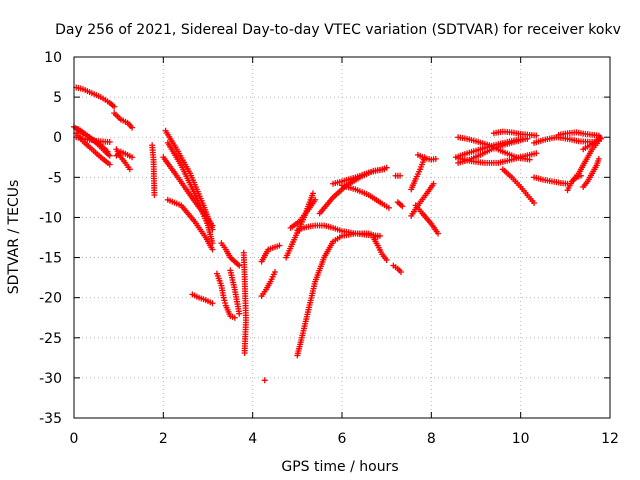 This screenshot has height=480, width=640. I want to click on y-tick-label: 10, so click(53, 58).